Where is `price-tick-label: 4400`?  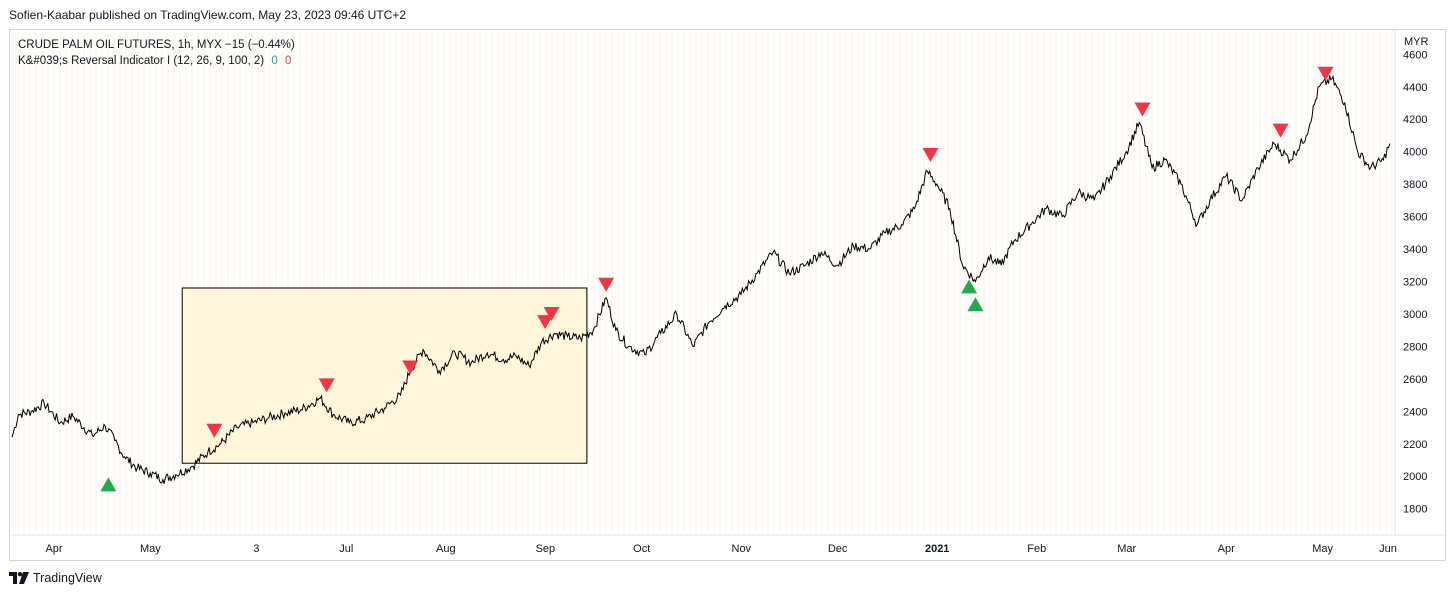 price-tick-label: 4400 is located at coordinates (1415, 88).